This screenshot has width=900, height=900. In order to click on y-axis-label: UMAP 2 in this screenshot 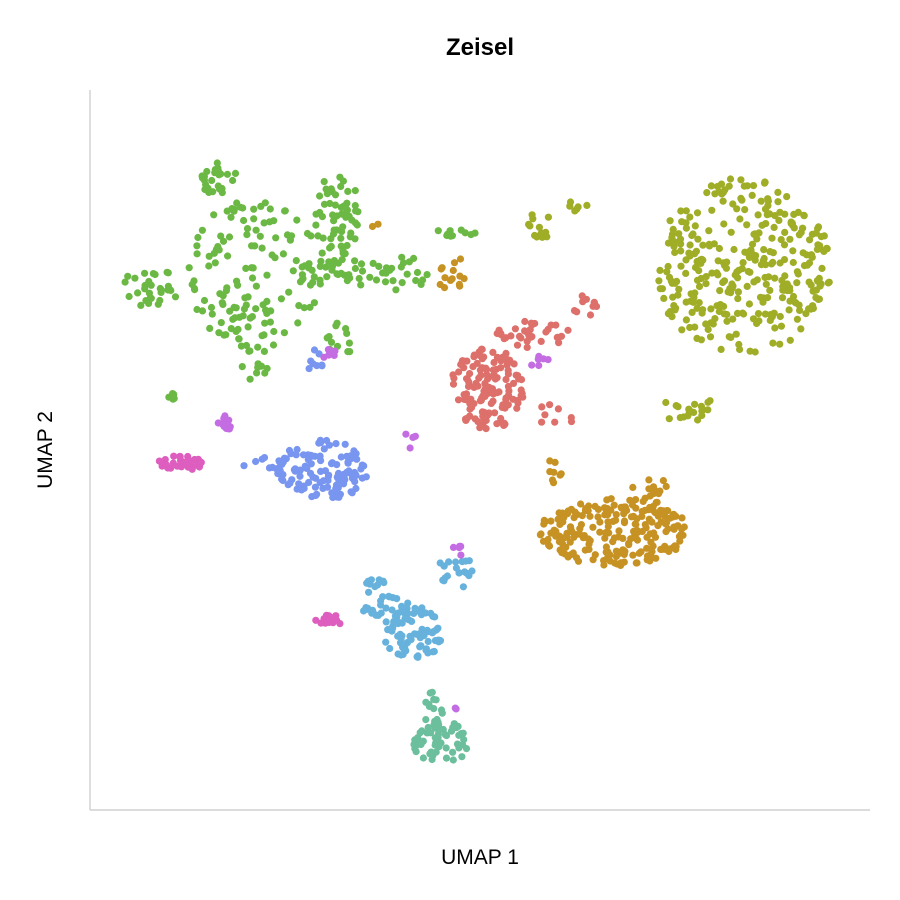, I will do `click(45, 450)`.